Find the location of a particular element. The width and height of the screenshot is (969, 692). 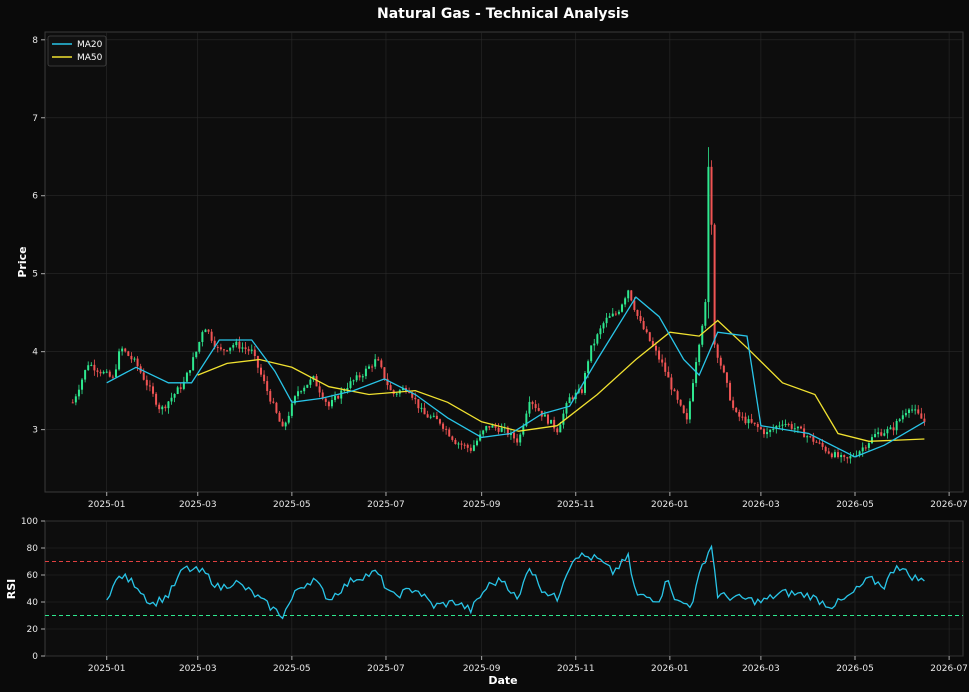

rsi-x-tick-label-1: 2025-03 is located at coordinates (198, 669).